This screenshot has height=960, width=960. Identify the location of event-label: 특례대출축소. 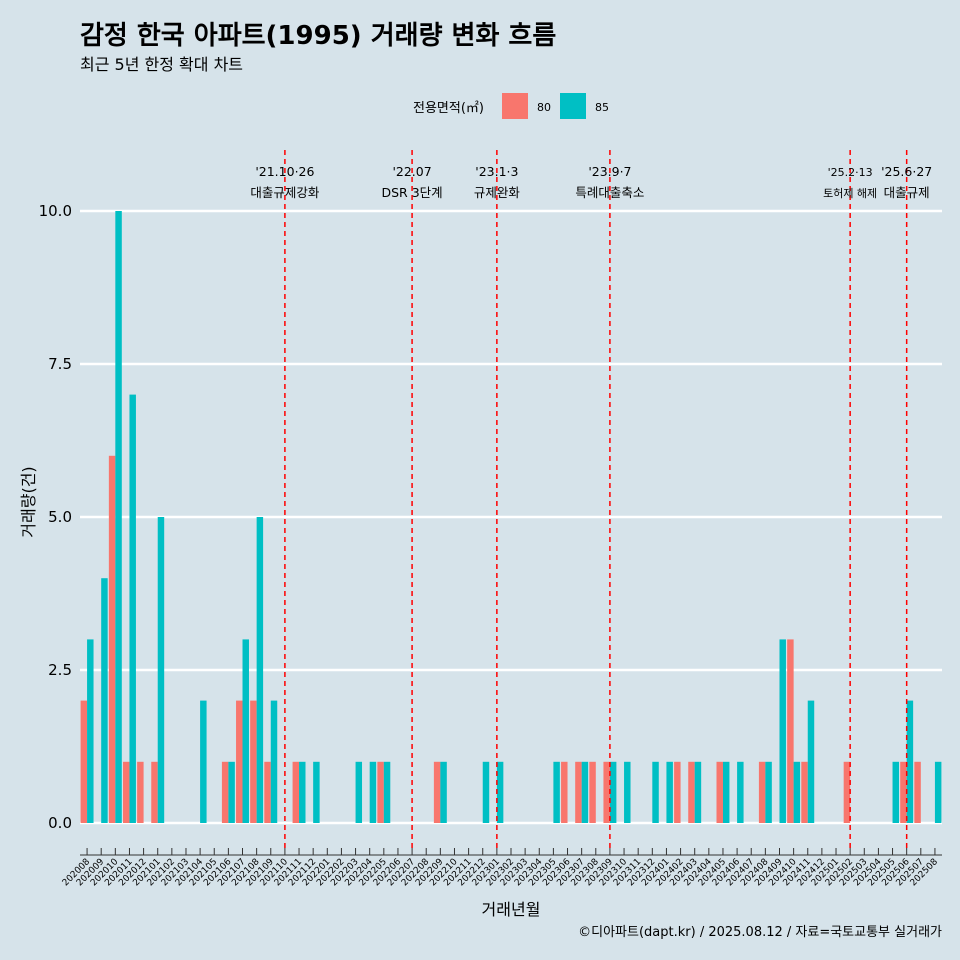
(609, 192).